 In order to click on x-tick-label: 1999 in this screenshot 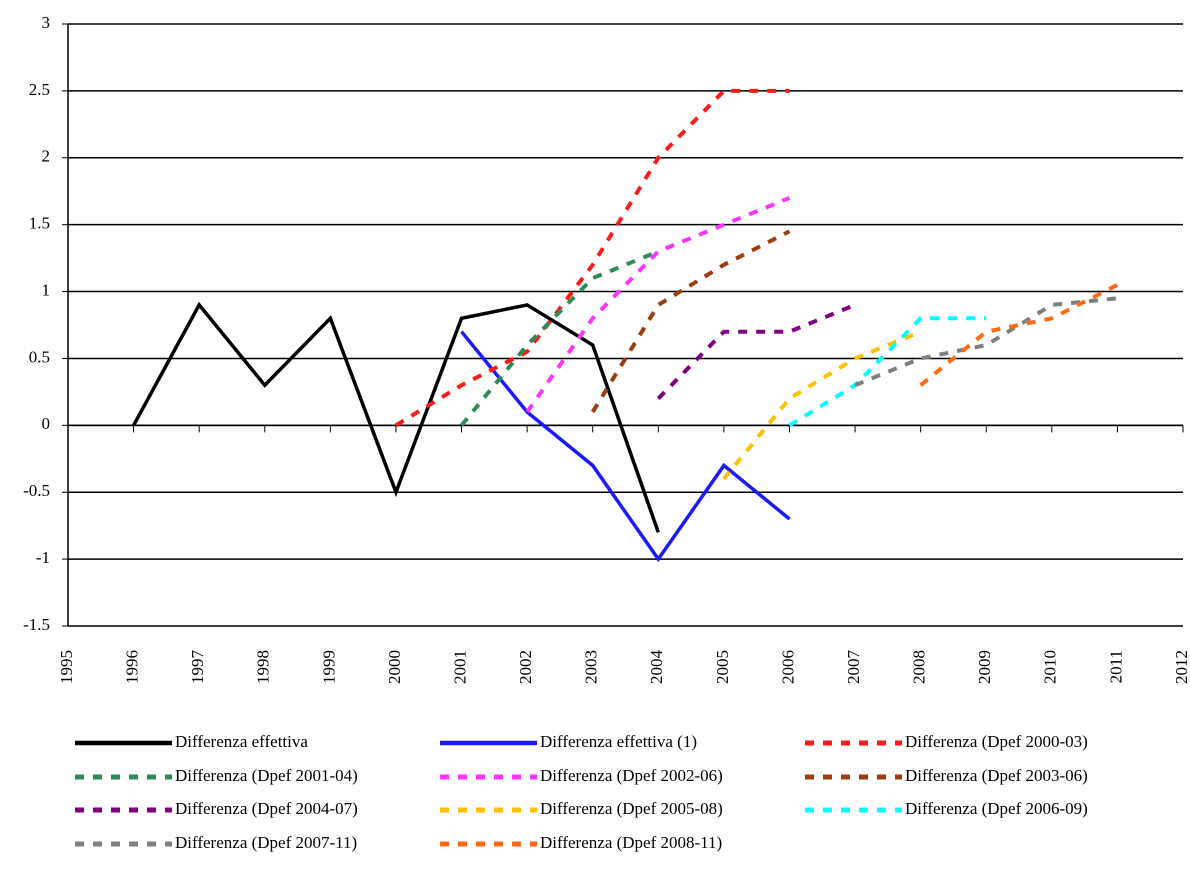, I will do `click(328, 667)`.